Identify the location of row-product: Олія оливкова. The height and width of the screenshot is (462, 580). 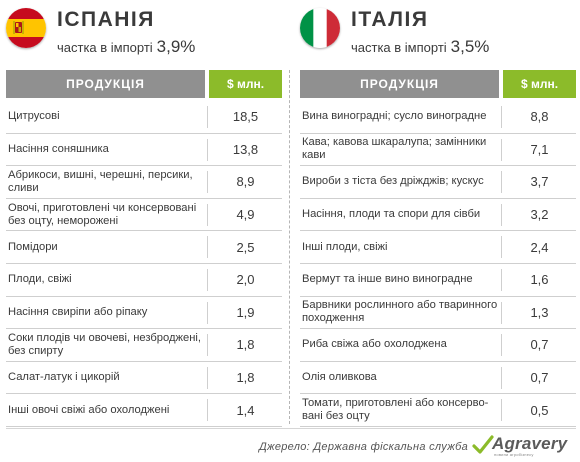
(339, 377).